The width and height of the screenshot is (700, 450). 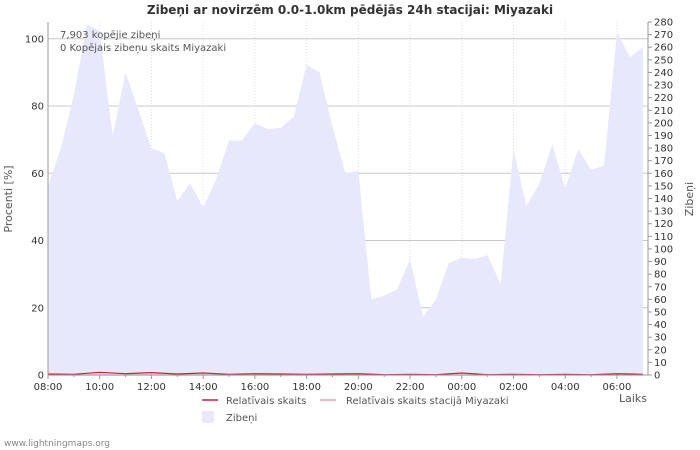 What do you see at coordinates (660, 287) in the screenshot?
I see `y-right-tick-label: 70` at bounding box center [660, 287].